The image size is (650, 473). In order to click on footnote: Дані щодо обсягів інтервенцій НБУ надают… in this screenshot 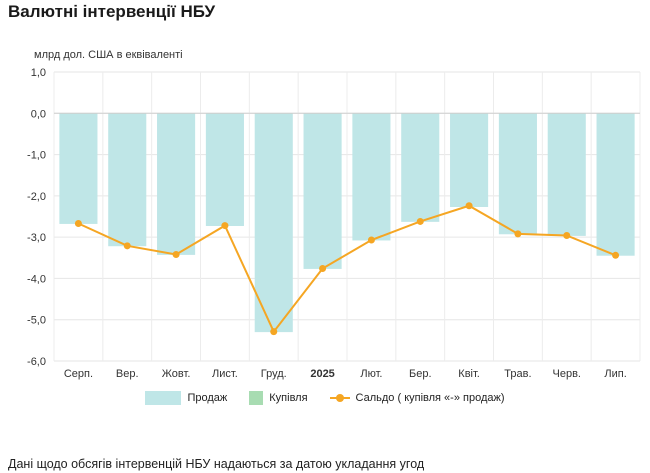, I will do `click(216, 464)`.